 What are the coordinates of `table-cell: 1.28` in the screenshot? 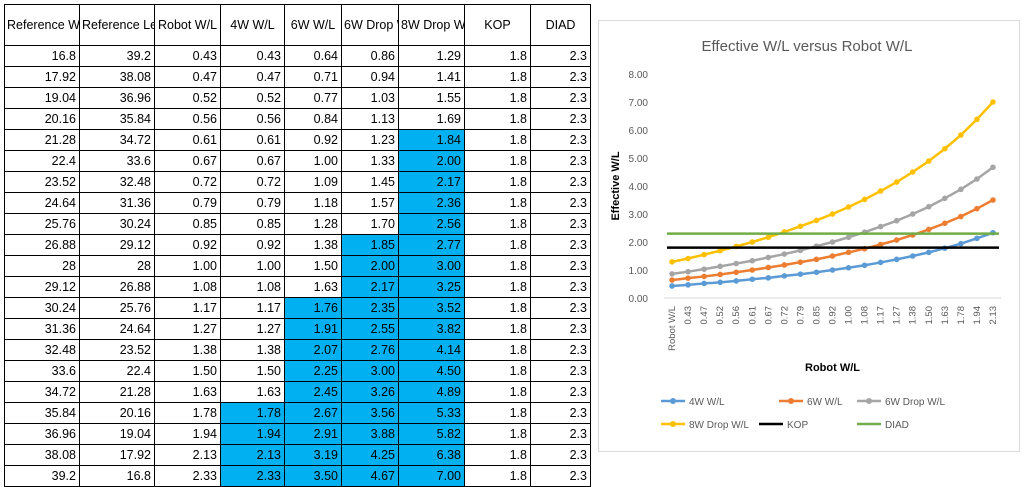 It's located at (313, 224).